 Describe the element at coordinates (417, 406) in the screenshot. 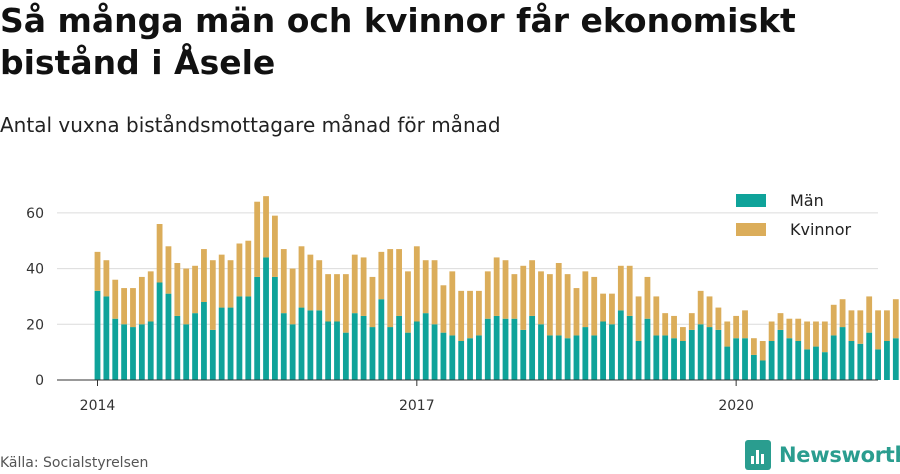

I see `x-tick-label: 2017` at that location.